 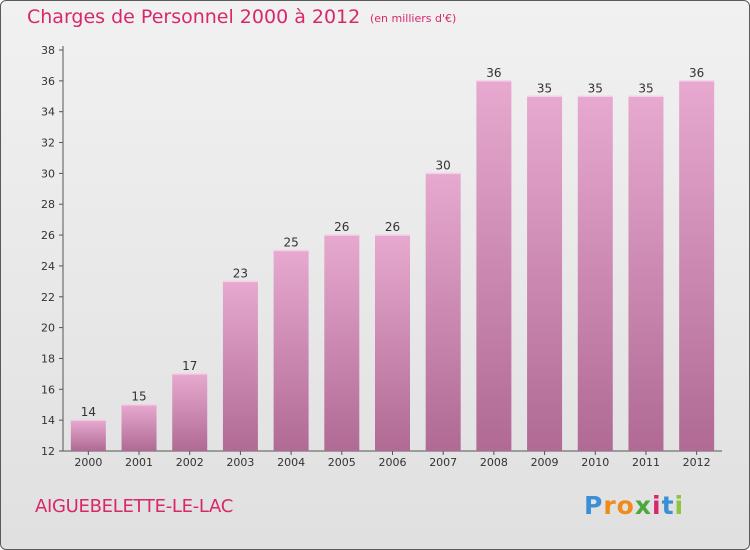 What do you see at coordinates (625, 505) in the screenshot?
I see `logo-letter: o` at bounding box center [625, 505].